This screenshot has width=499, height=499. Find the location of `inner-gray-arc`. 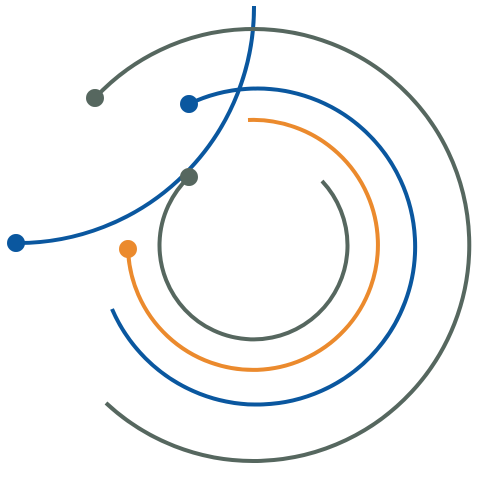

inner-gray-arc is located at coordinates (253, 258).